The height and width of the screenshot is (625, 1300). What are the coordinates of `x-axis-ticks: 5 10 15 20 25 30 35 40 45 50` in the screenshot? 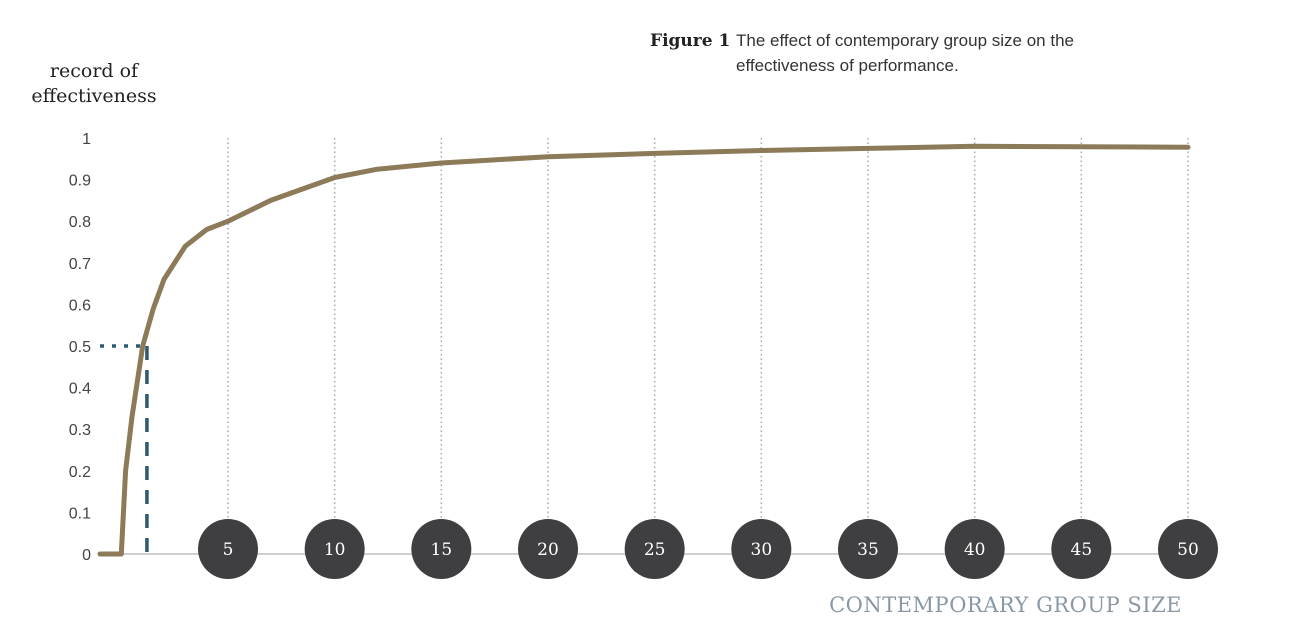 It's located at (708, 549).